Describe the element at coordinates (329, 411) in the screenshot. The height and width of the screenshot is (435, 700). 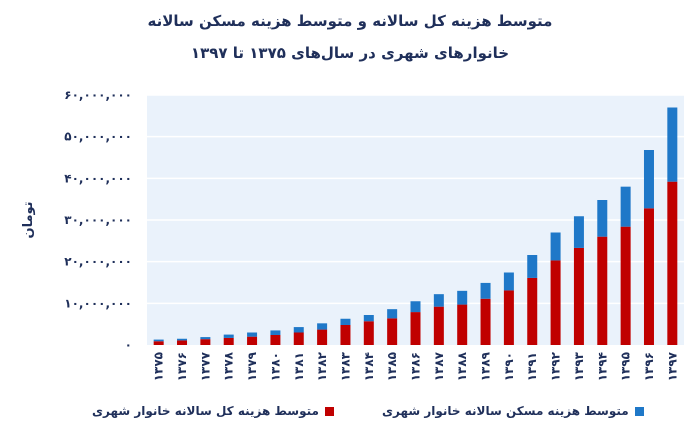
I see `legend-swatch-total` at that location.